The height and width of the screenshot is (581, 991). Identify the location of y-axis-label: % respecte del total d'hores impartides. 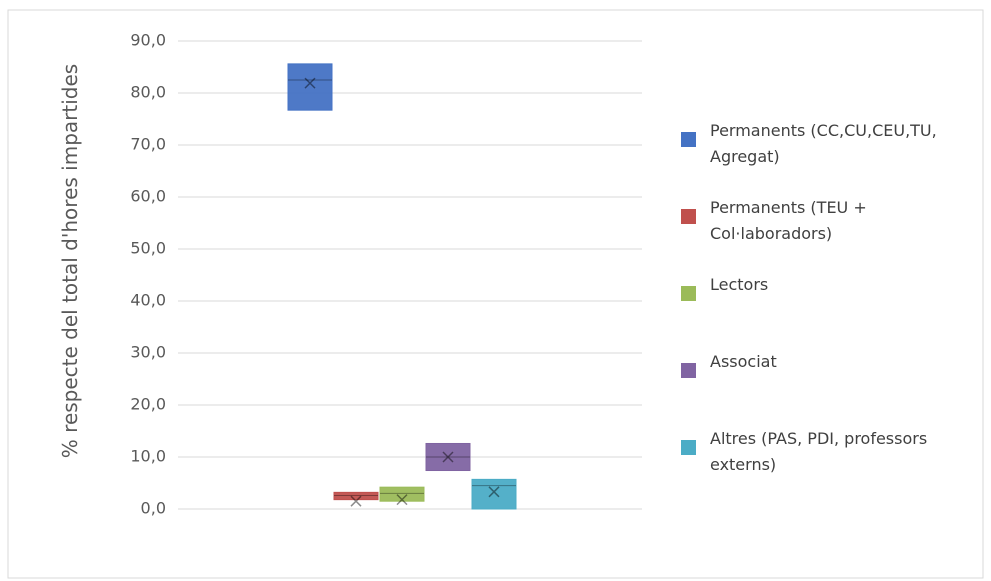
(70, 261).